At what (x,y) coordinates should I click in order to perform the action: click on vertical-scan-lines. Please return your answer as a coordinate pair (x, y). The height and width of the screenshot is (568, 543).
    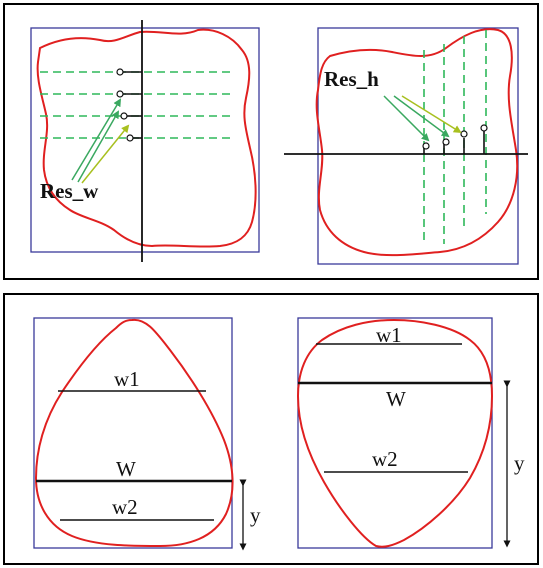
    Looking at the image, I should click on (455, 137).